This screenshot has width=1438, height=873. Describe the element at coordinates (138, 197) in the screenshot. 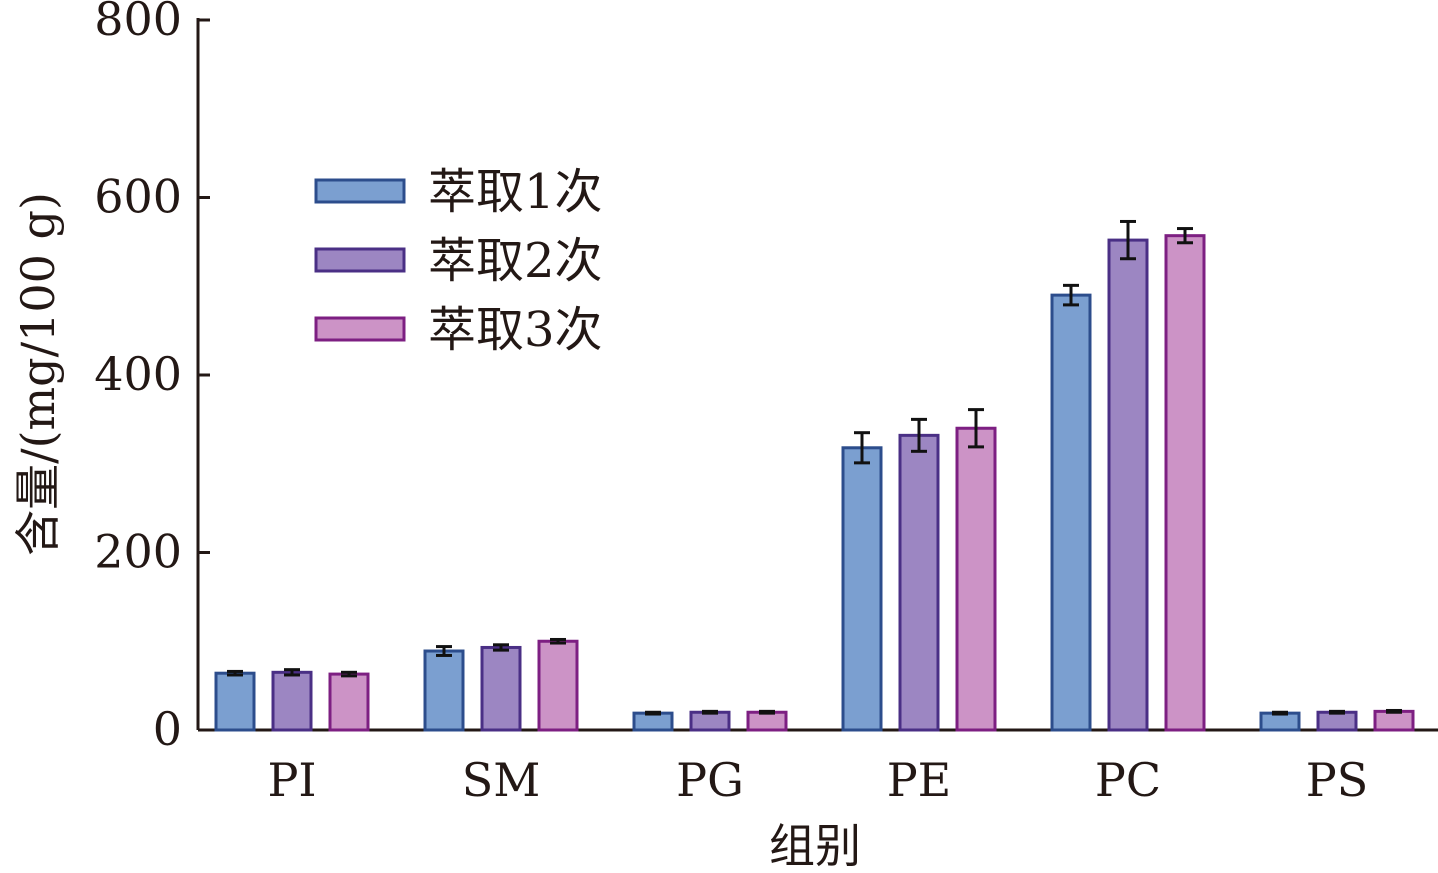

I see `y-tick-label: 600` at that location.